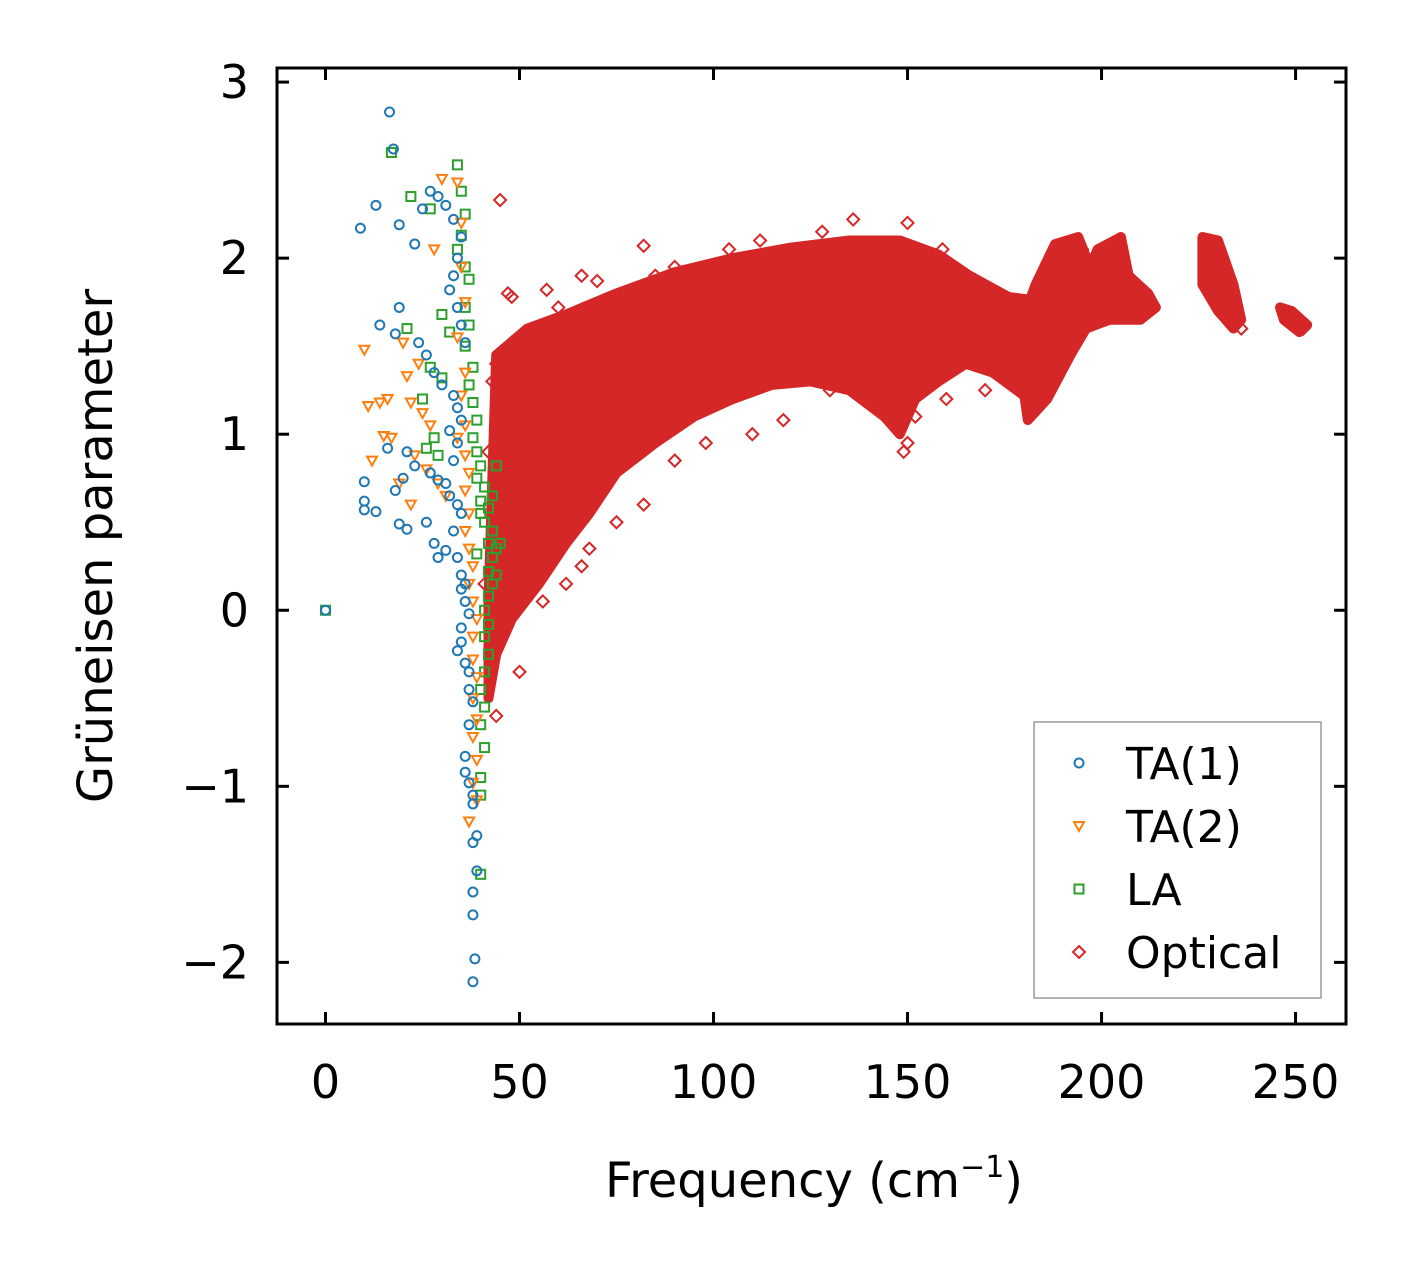  What do you see at coordinates (325, 1082) in the screenshot?
I see `x-tick-label: 0` at bounding box center [325, 1082].